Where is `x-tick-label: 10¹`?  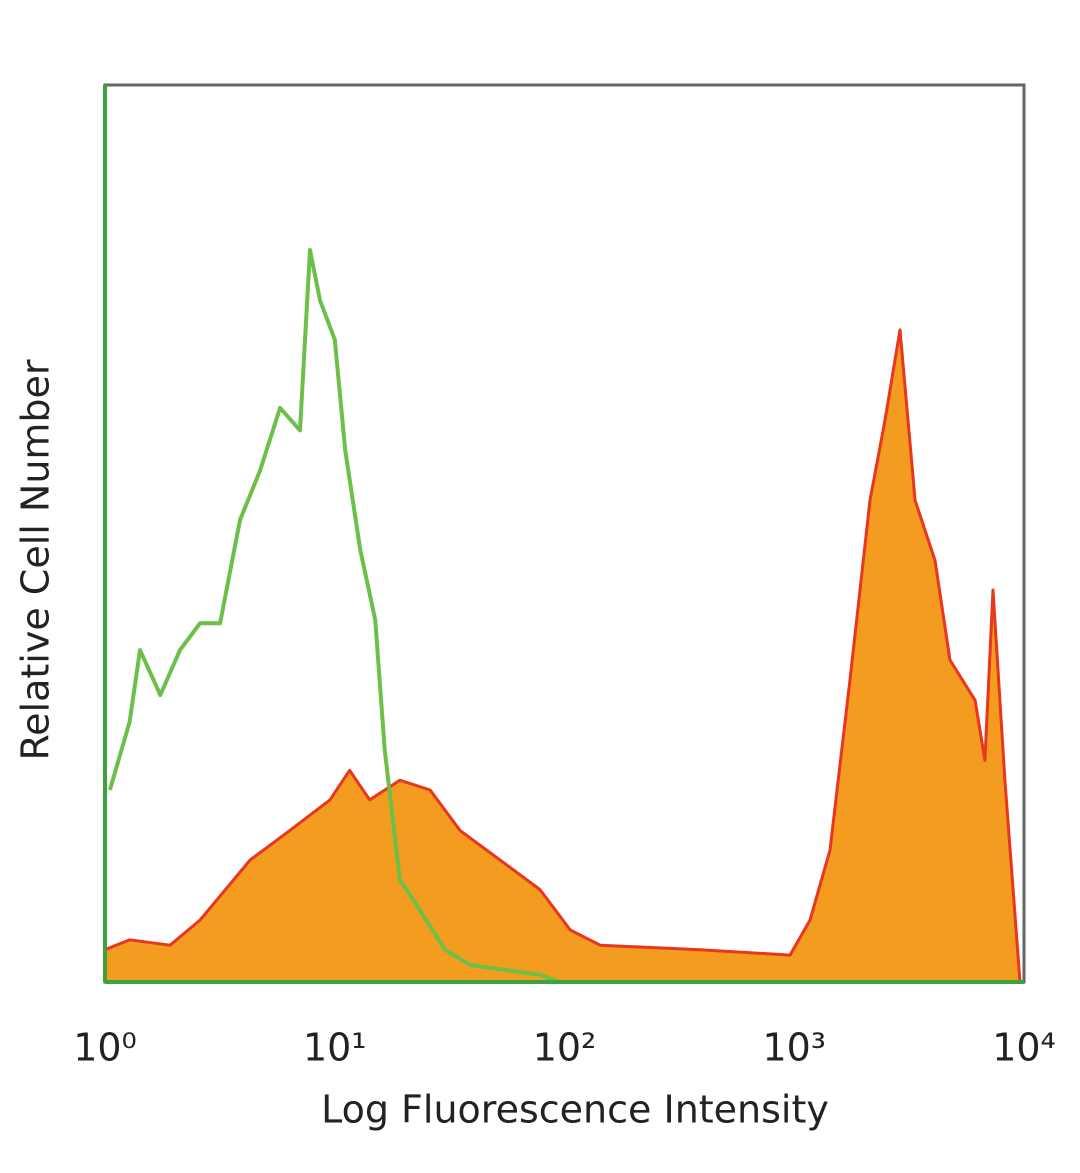
x-tick-label: 10¹ is located at coordinates (335, 1048).